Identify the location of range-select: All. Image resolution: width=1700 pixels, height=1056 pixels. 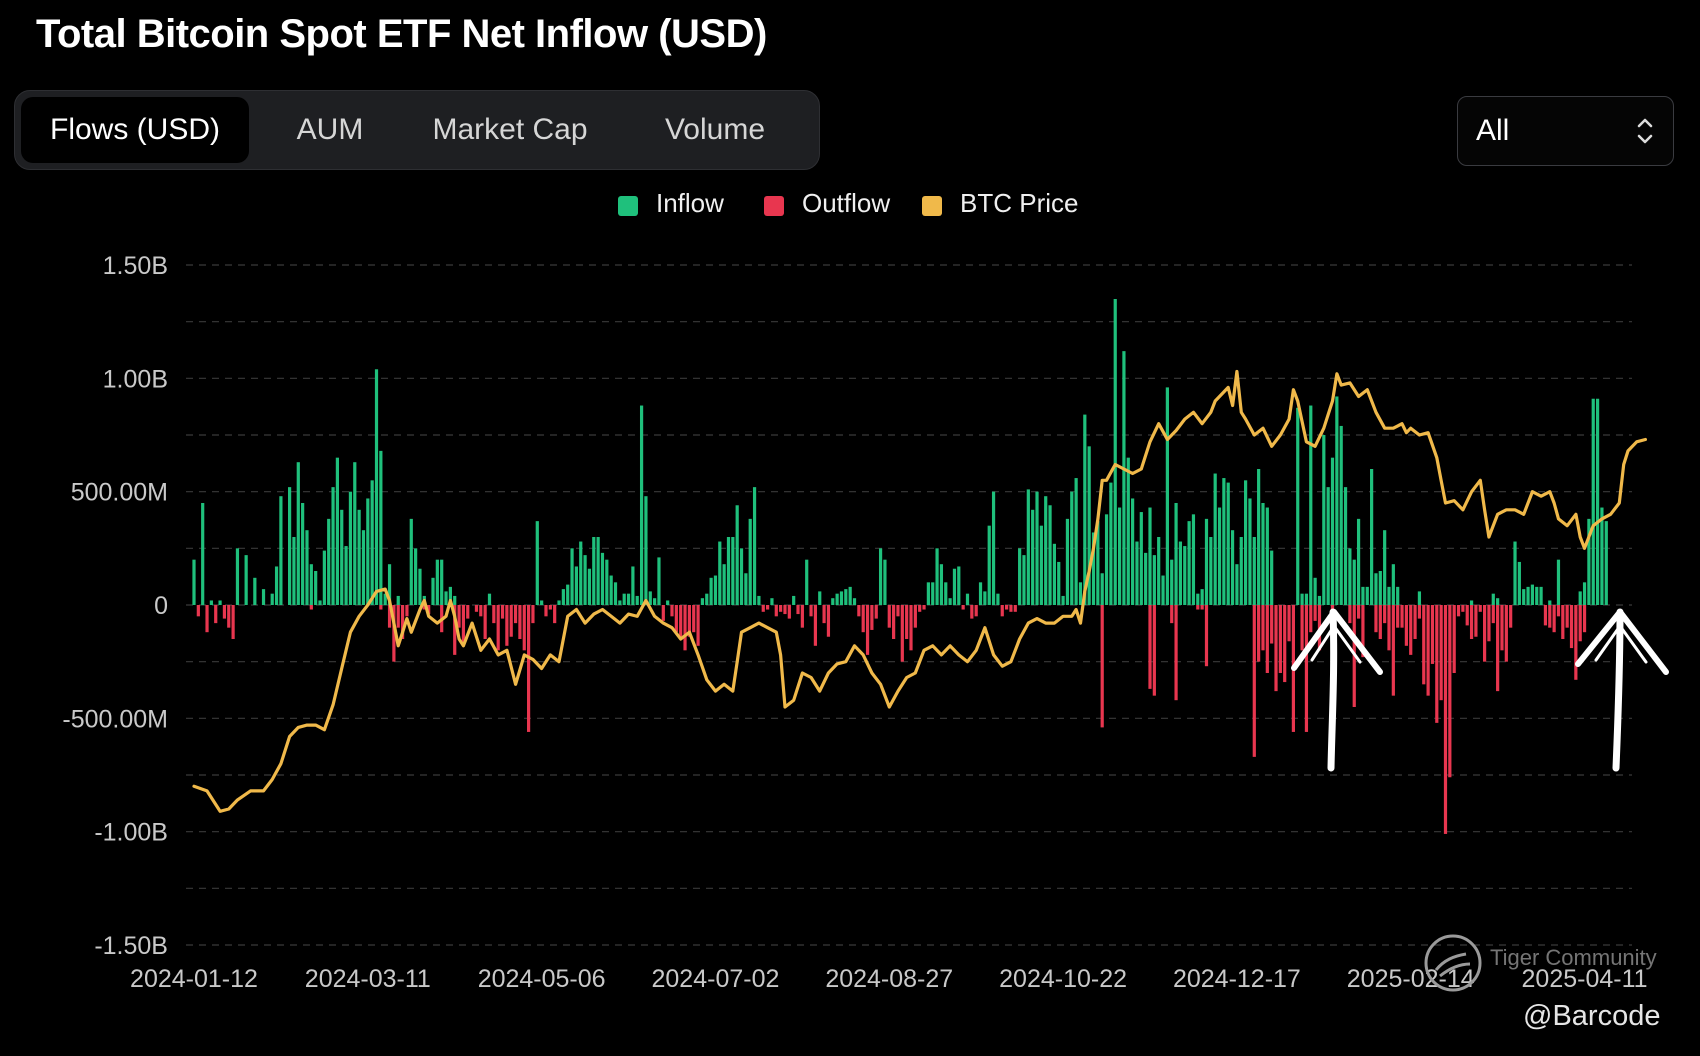
(1565, 131).